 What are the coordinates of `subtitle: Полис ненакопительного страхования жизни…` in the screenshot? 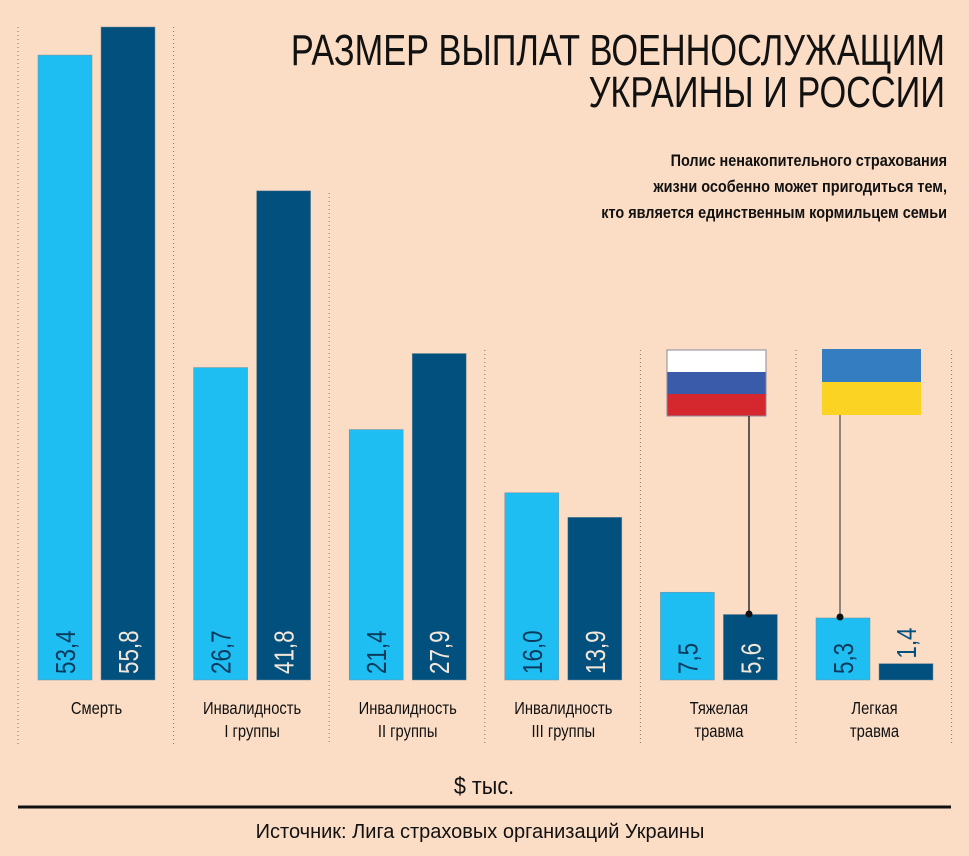 It's located at (774, 187).